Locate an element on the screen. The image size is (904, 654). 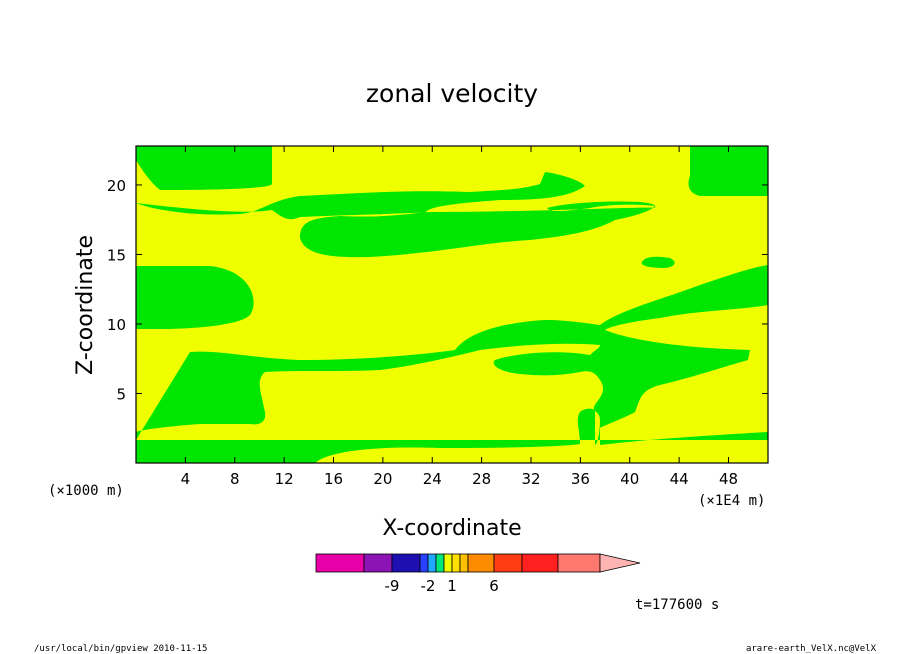
x-tick-label: 24 is located at coordinates (432, 479).